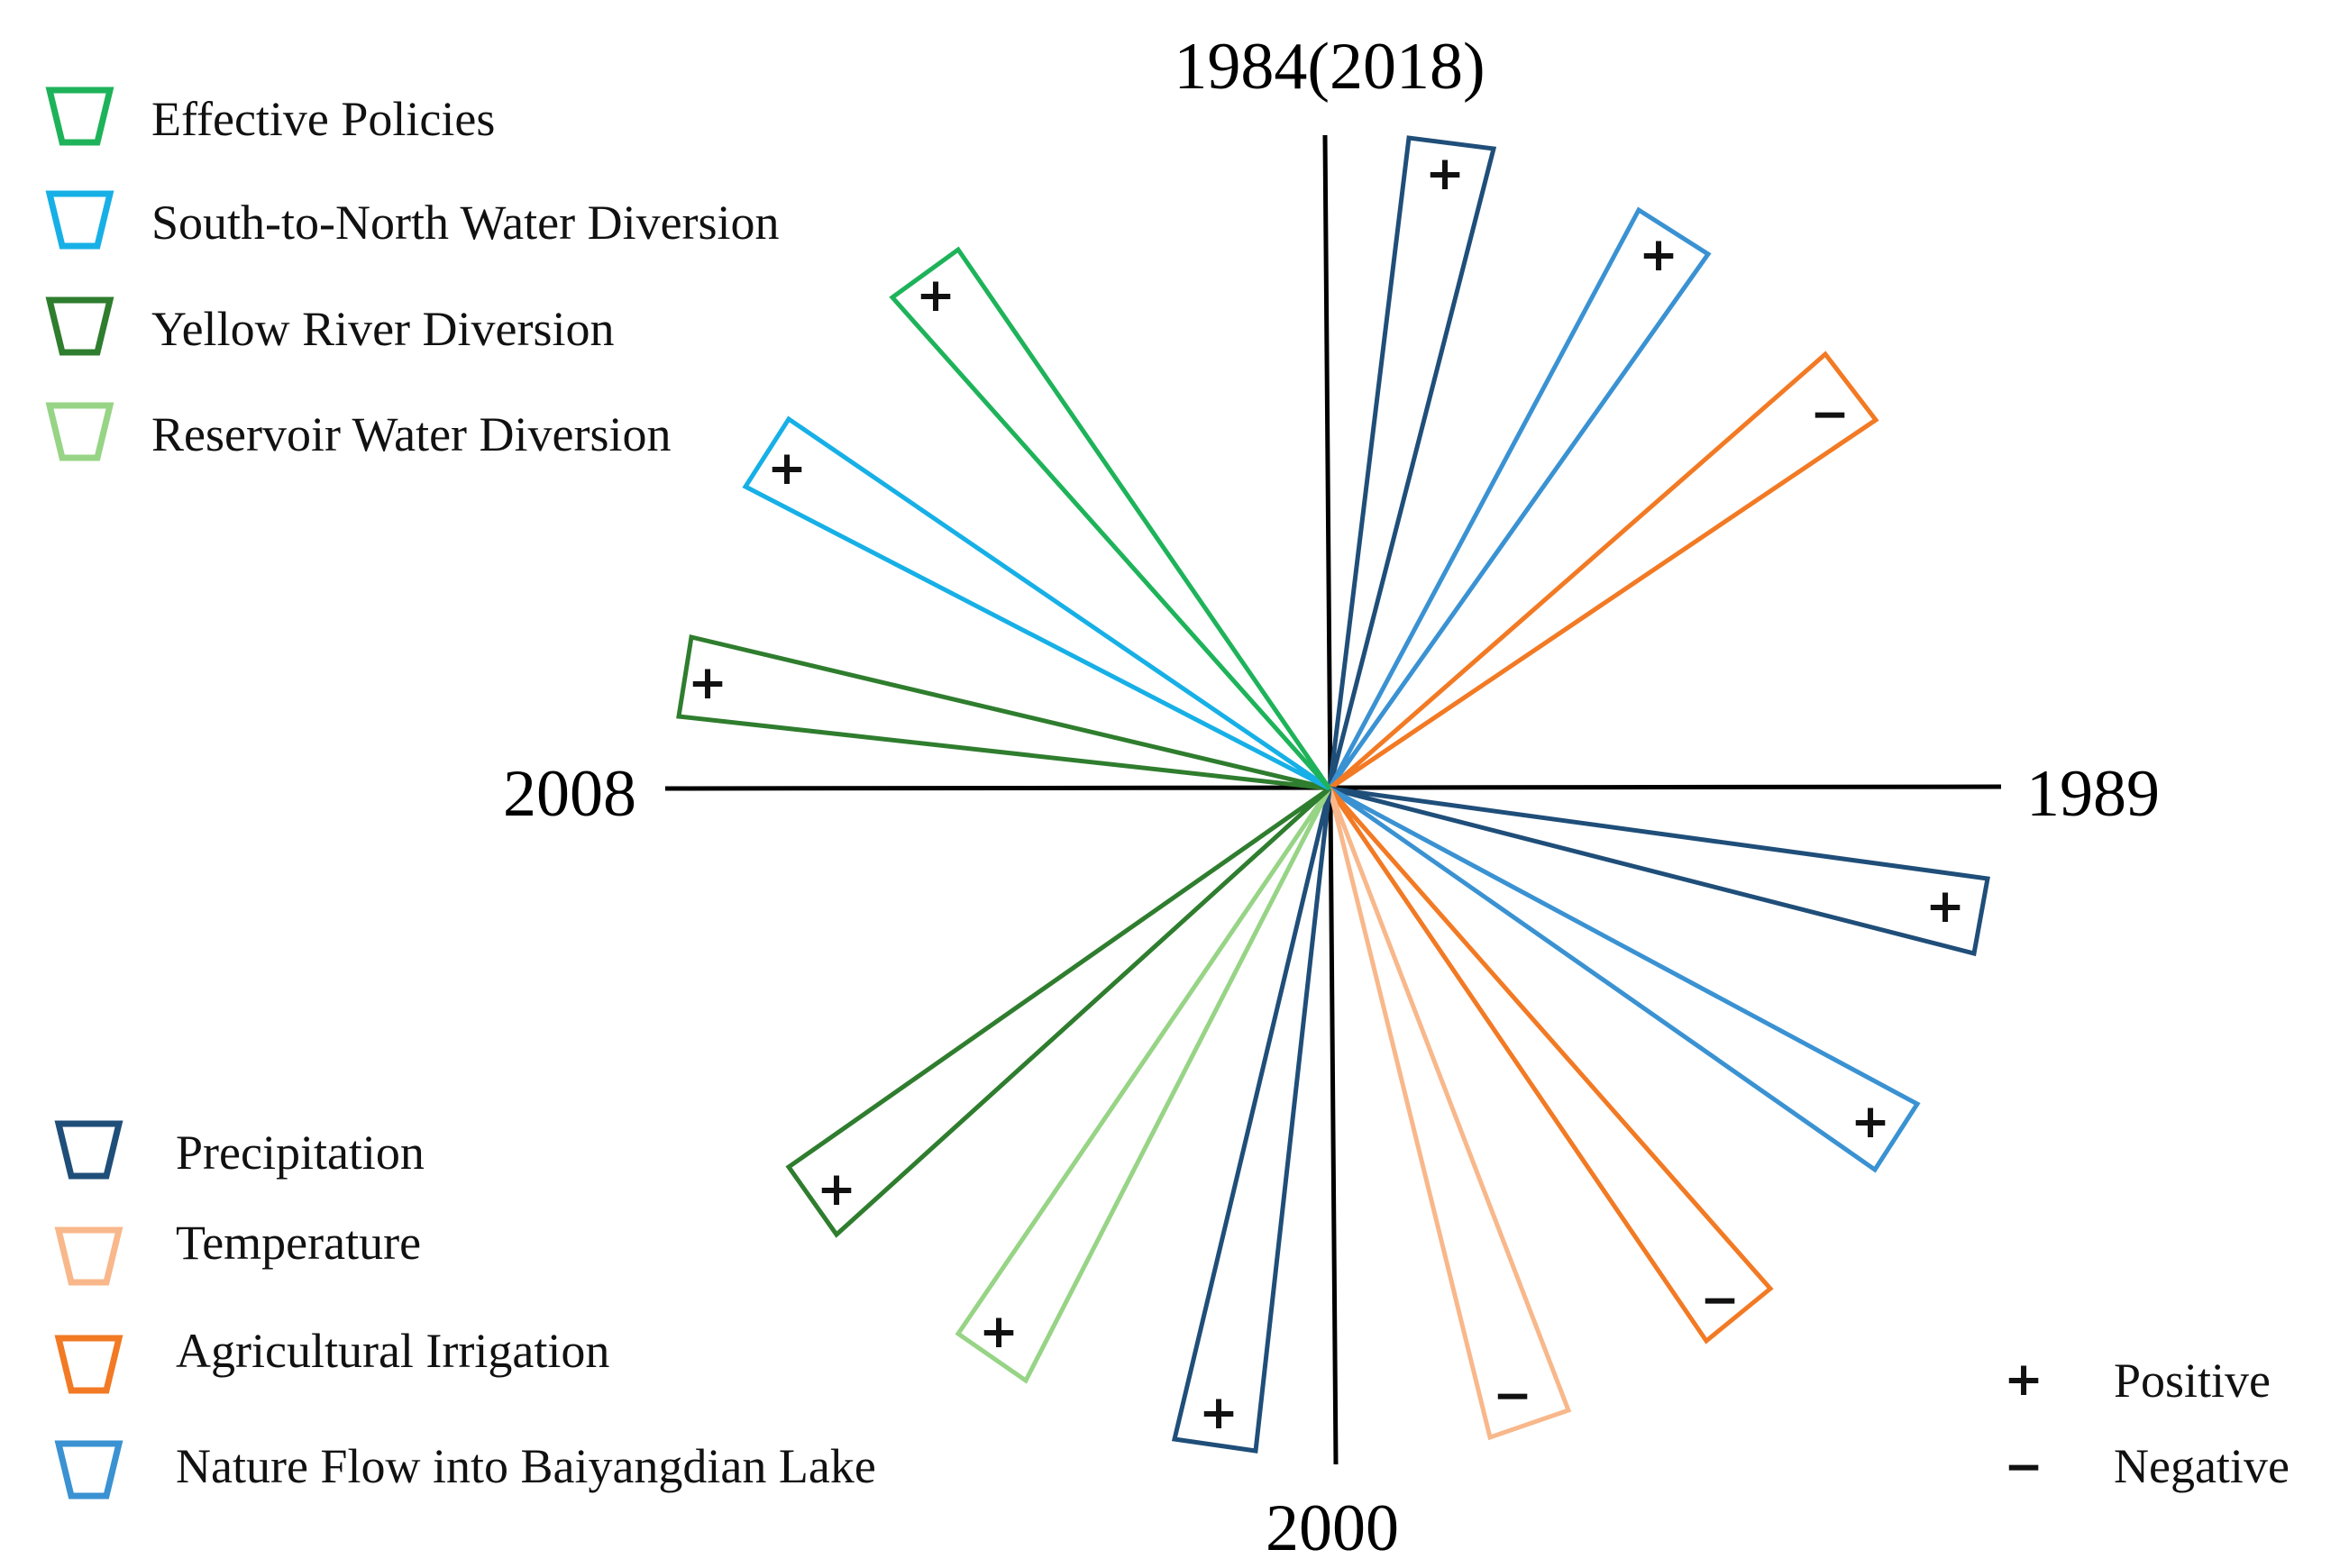 This screenshot has height=1568, width=2340. I want to click on legend-label: Reservoir Water Diversion, so click(411, 434).